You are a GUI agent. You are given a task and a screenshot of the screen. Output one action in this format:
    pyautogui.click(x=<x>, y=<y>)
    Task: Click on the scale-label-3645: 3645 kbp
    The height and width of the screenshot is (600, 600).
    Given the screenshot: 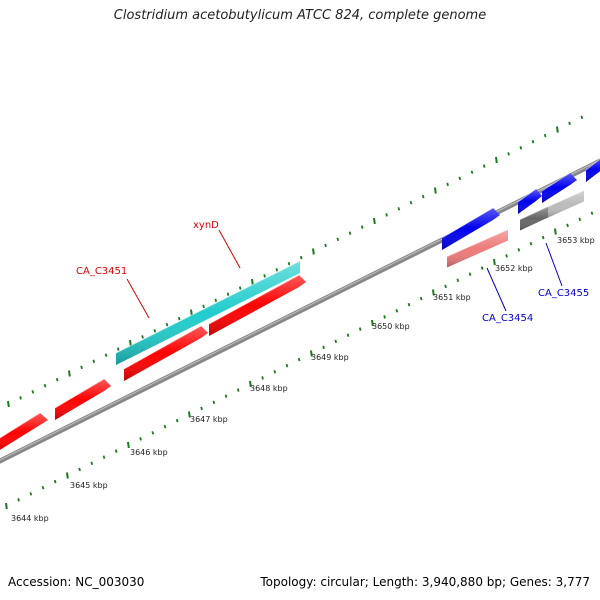 What is the action you would take?
    pyautogui.click(x=89, y=485)
    